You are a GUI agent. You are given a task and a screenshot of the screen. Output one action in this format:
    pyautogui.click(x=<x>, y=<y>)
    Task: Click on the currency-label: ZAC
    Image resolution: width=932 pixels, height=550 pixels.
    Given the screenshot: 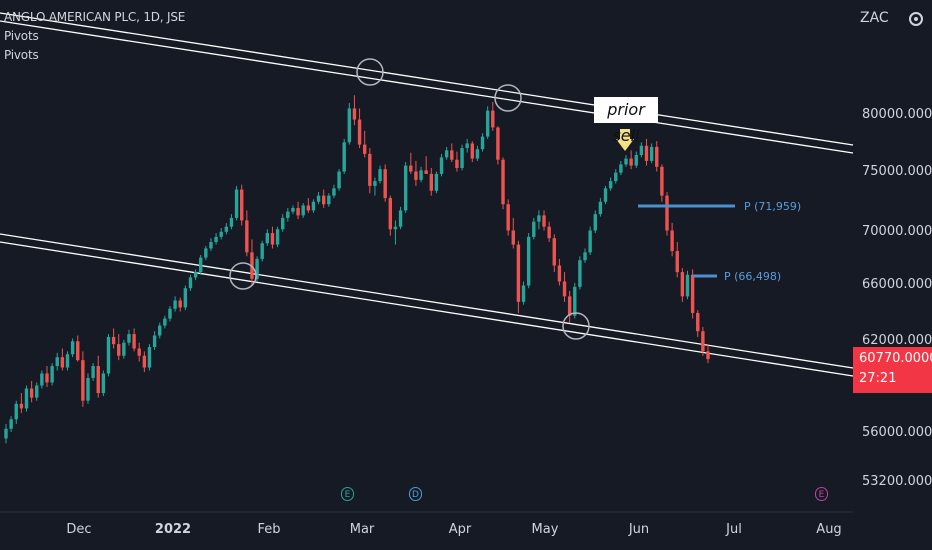 What is the action you would take?
    pyautogui.click(x=874, y=18)
    